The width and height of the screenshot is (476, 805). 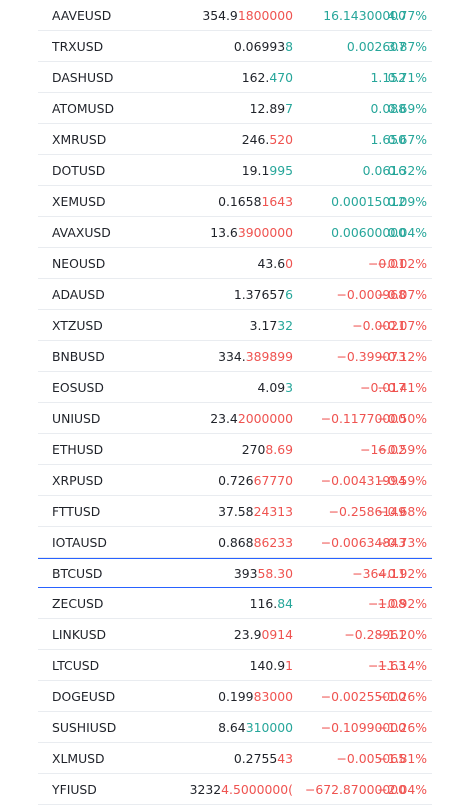 What do you see at coordinates (407, 170) in the screenshot?
I see `change-percent: 0.32%` at bounding box center [407, 170].